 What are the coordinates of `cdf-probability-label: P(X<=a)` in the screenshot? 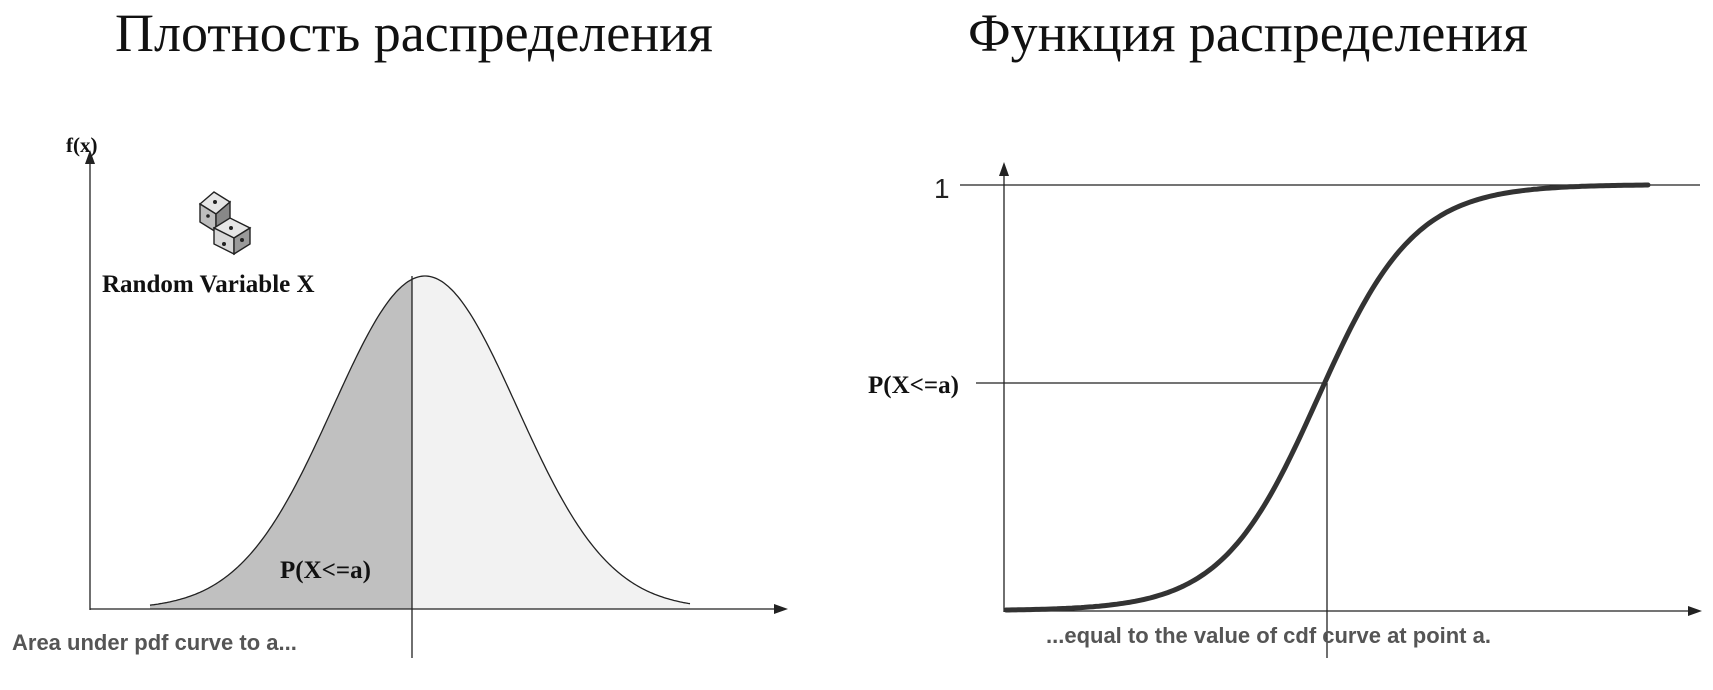 It's located at (913, 385).